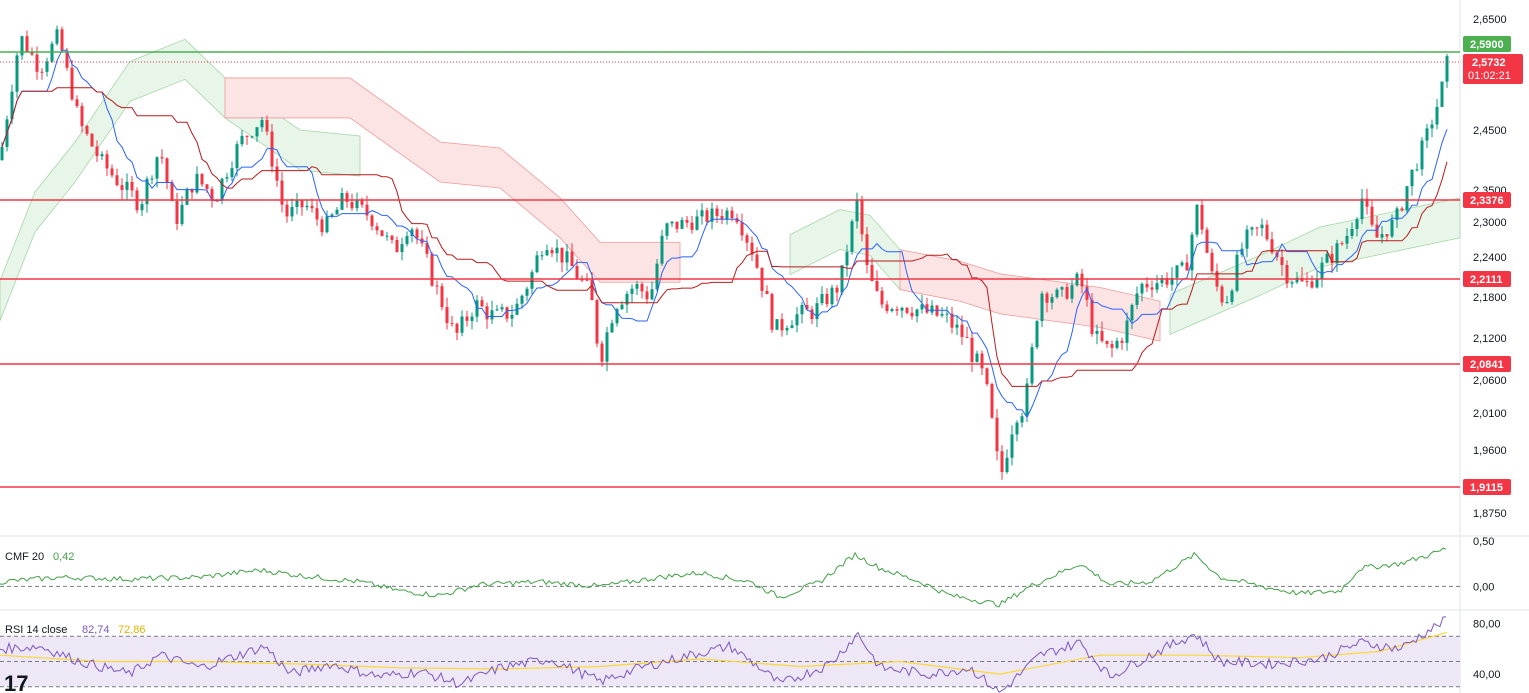 Image resolution: width=1529 pixels, height=693 pixels. Describe the element at coordinates (1490, 20) in the screenshot. I see `price-tick-label: 2,6500` at that location.